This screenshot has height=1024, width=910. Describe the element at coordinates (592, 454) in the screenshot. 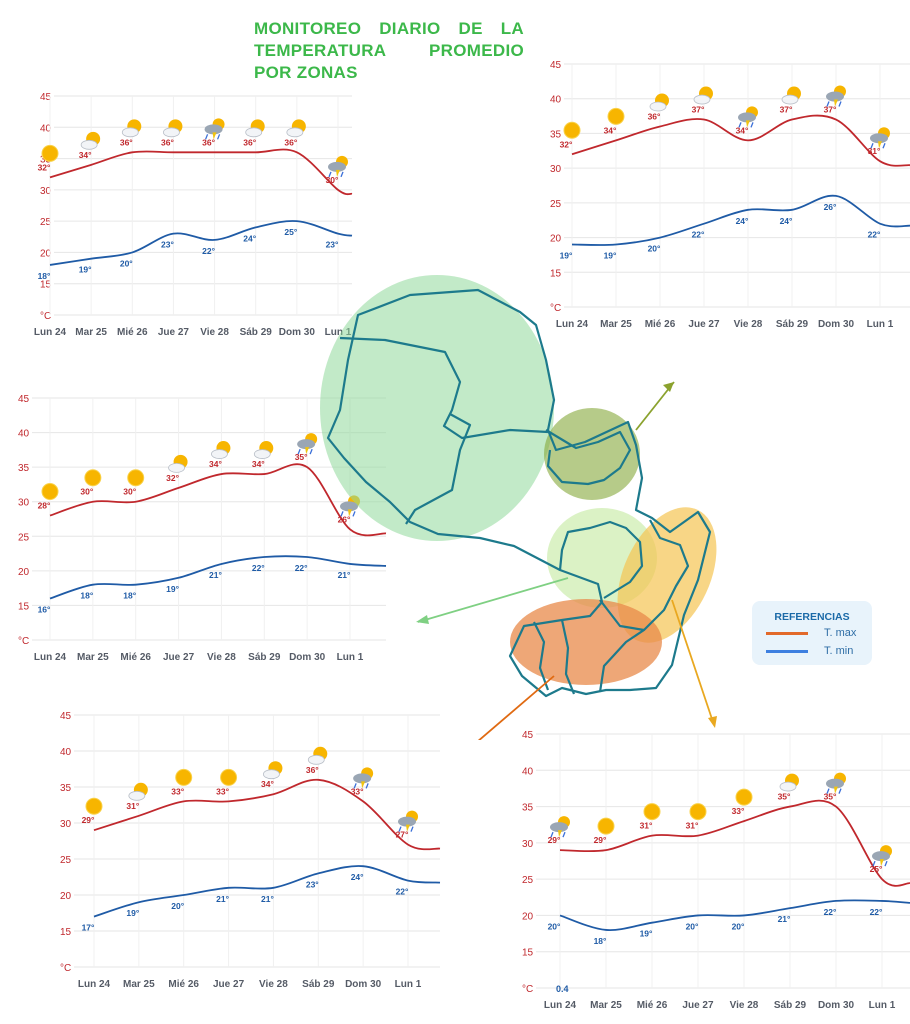

I see `zone-norte-ellipse` at that location.